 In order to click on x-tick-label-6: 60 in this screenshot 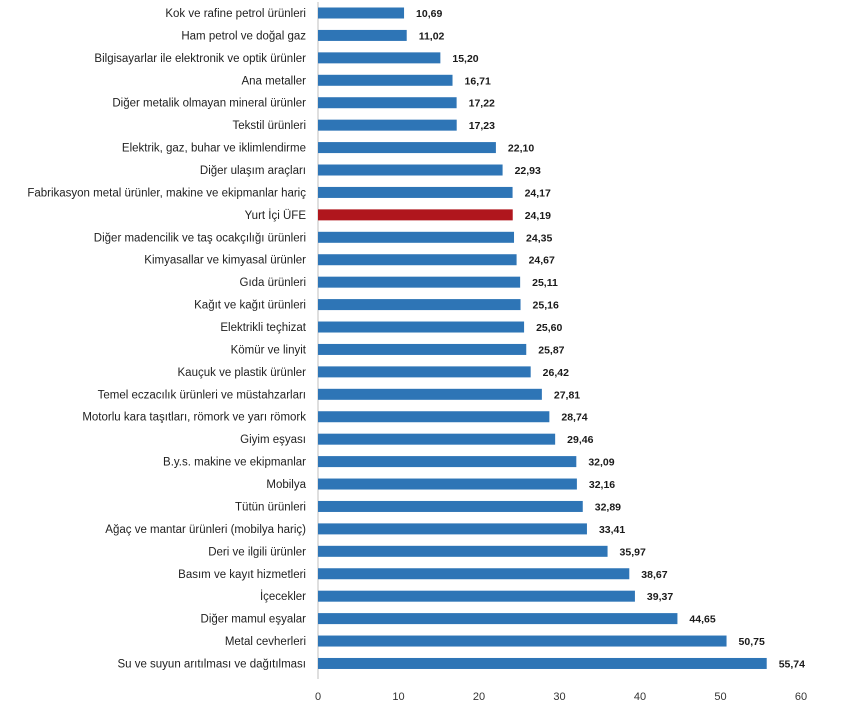, I will do `click(801, 697)`.